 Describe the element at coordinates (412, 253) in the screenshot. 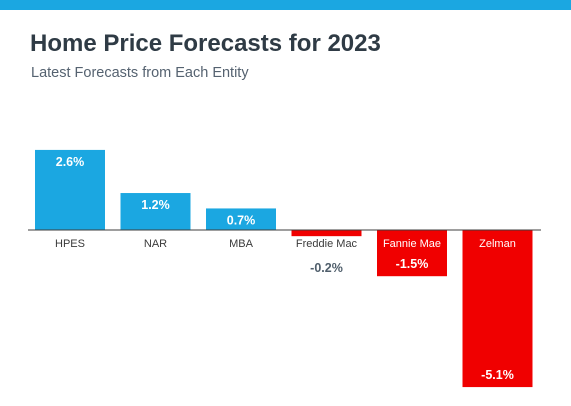

I see `bar-fannie-mae` at that location.